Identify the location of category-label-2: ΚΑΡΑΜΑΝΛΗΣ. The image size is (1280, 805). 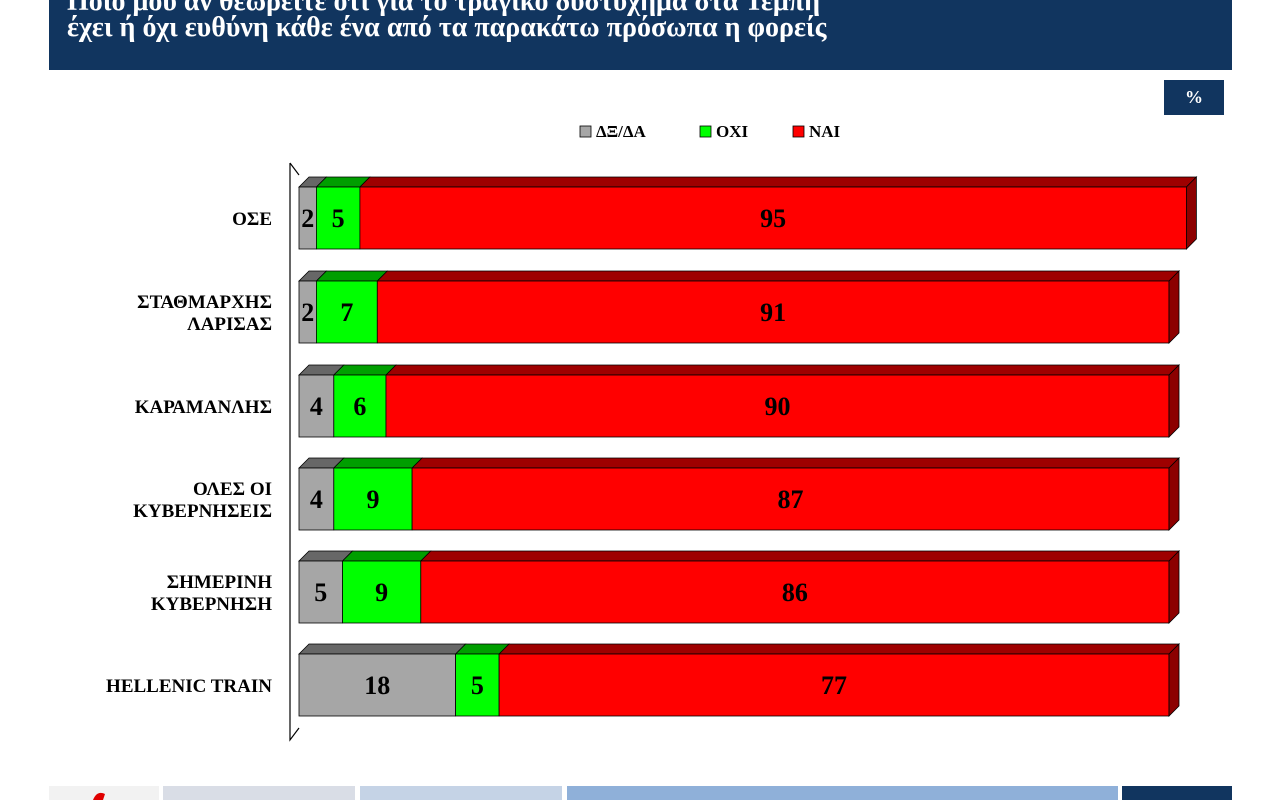
(203, 407).